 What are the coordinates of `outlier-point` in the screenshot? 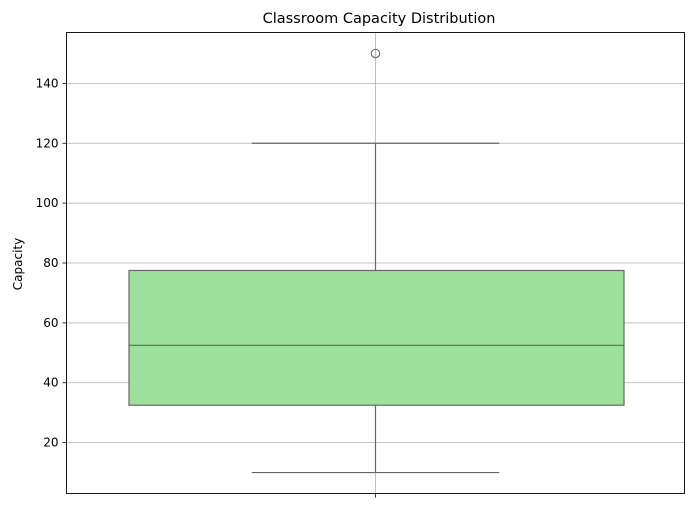 It's located at (375, 53).